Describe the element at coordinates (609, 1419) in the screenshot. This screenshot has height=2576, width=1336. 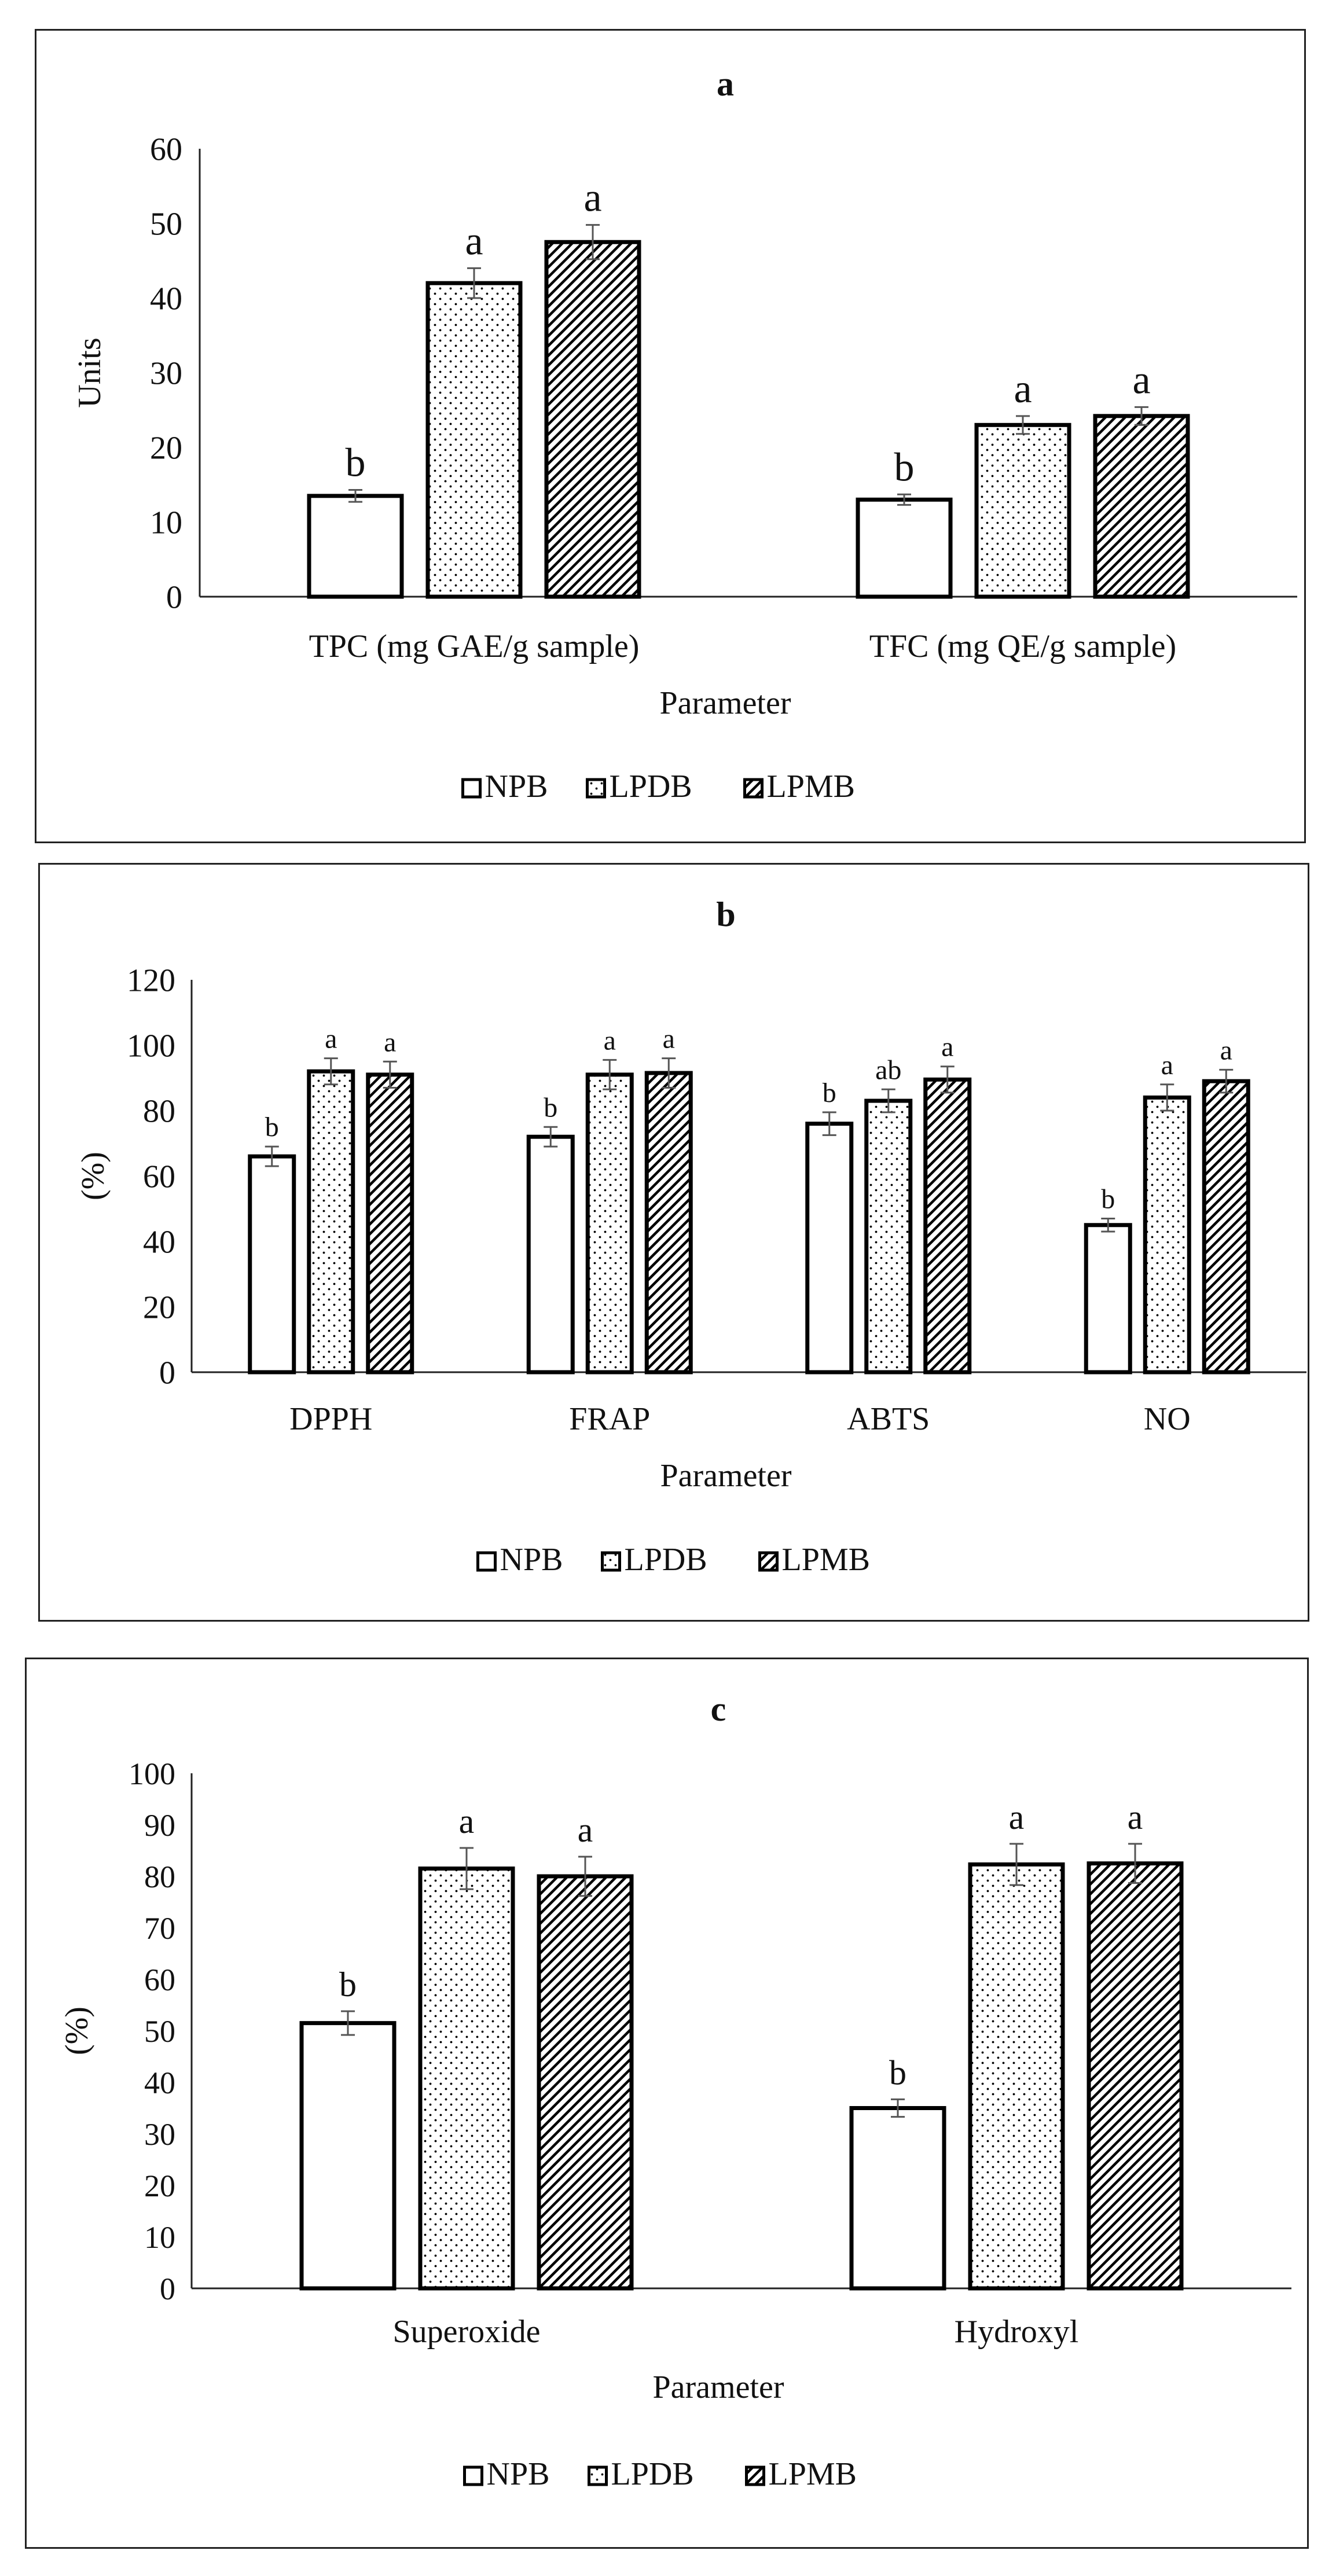
I see `x-tick-label: FRAP` at that location.